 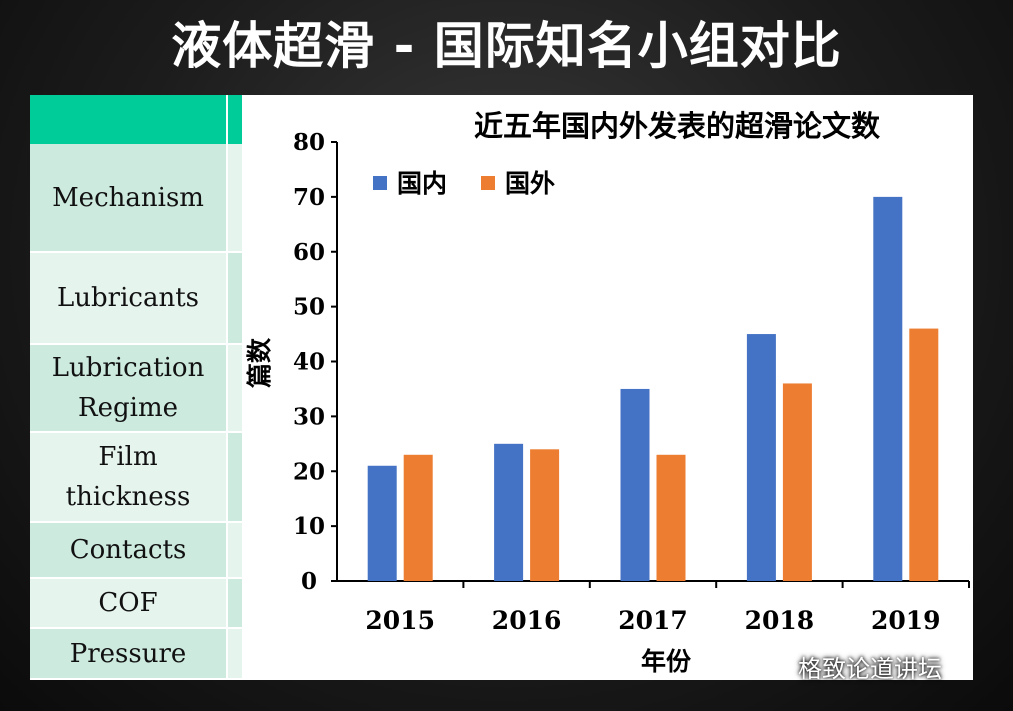 What do you see at coordinates (309, 307) in the screenshot?
I see `y-tick-label: 50` at bounding box center [309, 307].